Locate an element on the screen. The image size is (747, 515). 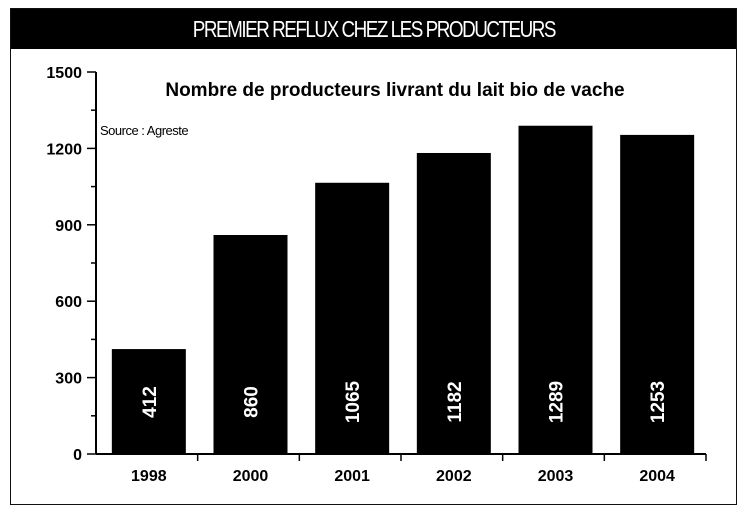
x-tick-label: 2001 is located at coordinates (352, 476).